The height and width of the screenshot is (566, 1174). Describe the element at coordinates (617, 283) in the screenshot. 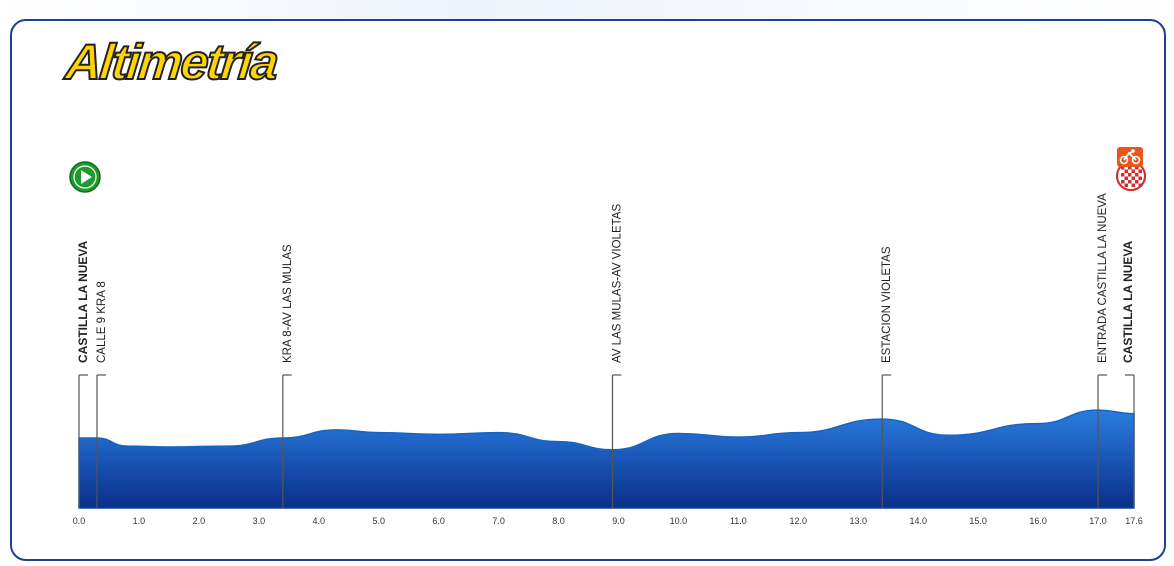

I see `waypoint-label: AV LAS MULAS-AV VIOLETAS` at that location.